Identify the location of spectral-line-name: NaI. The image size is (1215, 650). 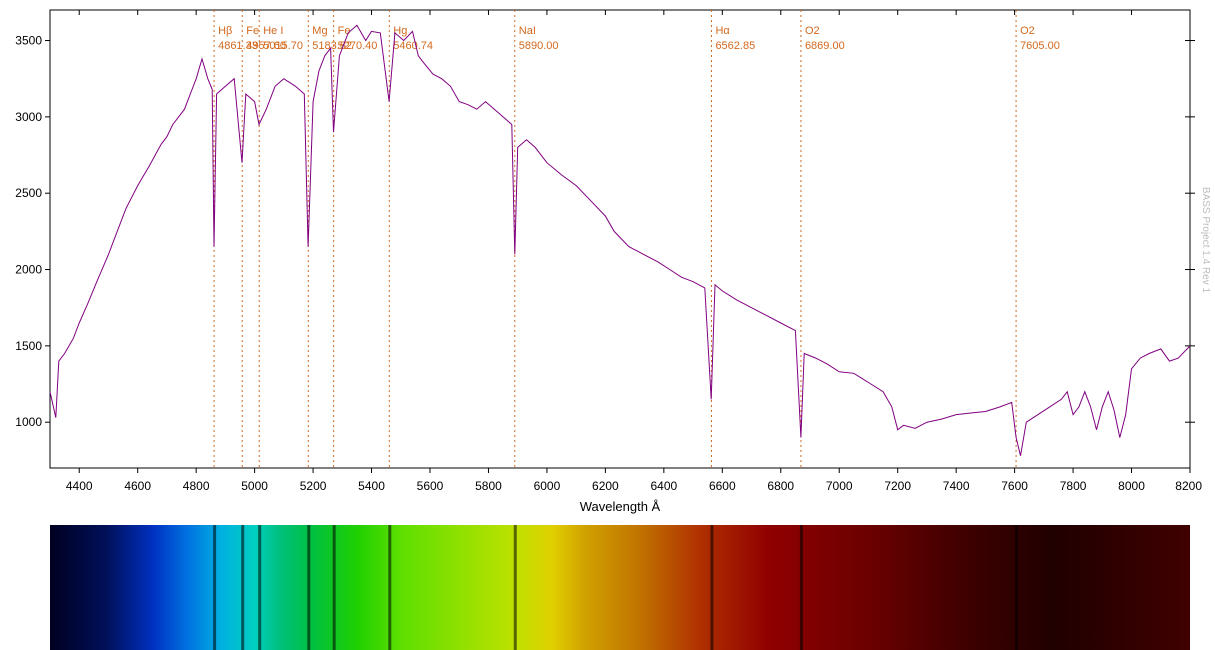
(527, 31).